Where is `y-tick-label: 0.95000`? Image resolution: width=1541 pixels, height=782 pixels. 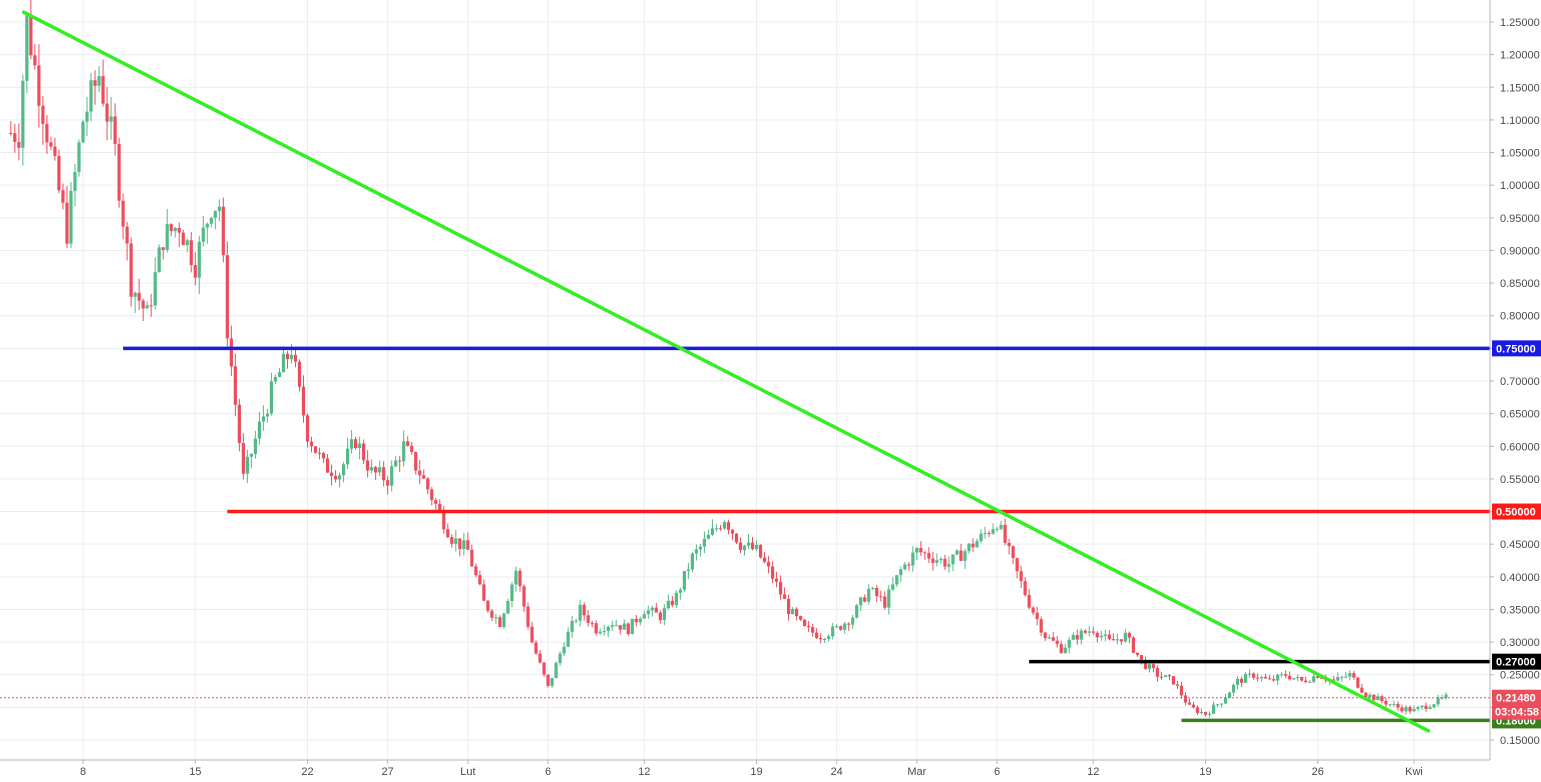
y-tick-label: 0.95000 is located at coordinates (1520, 219).